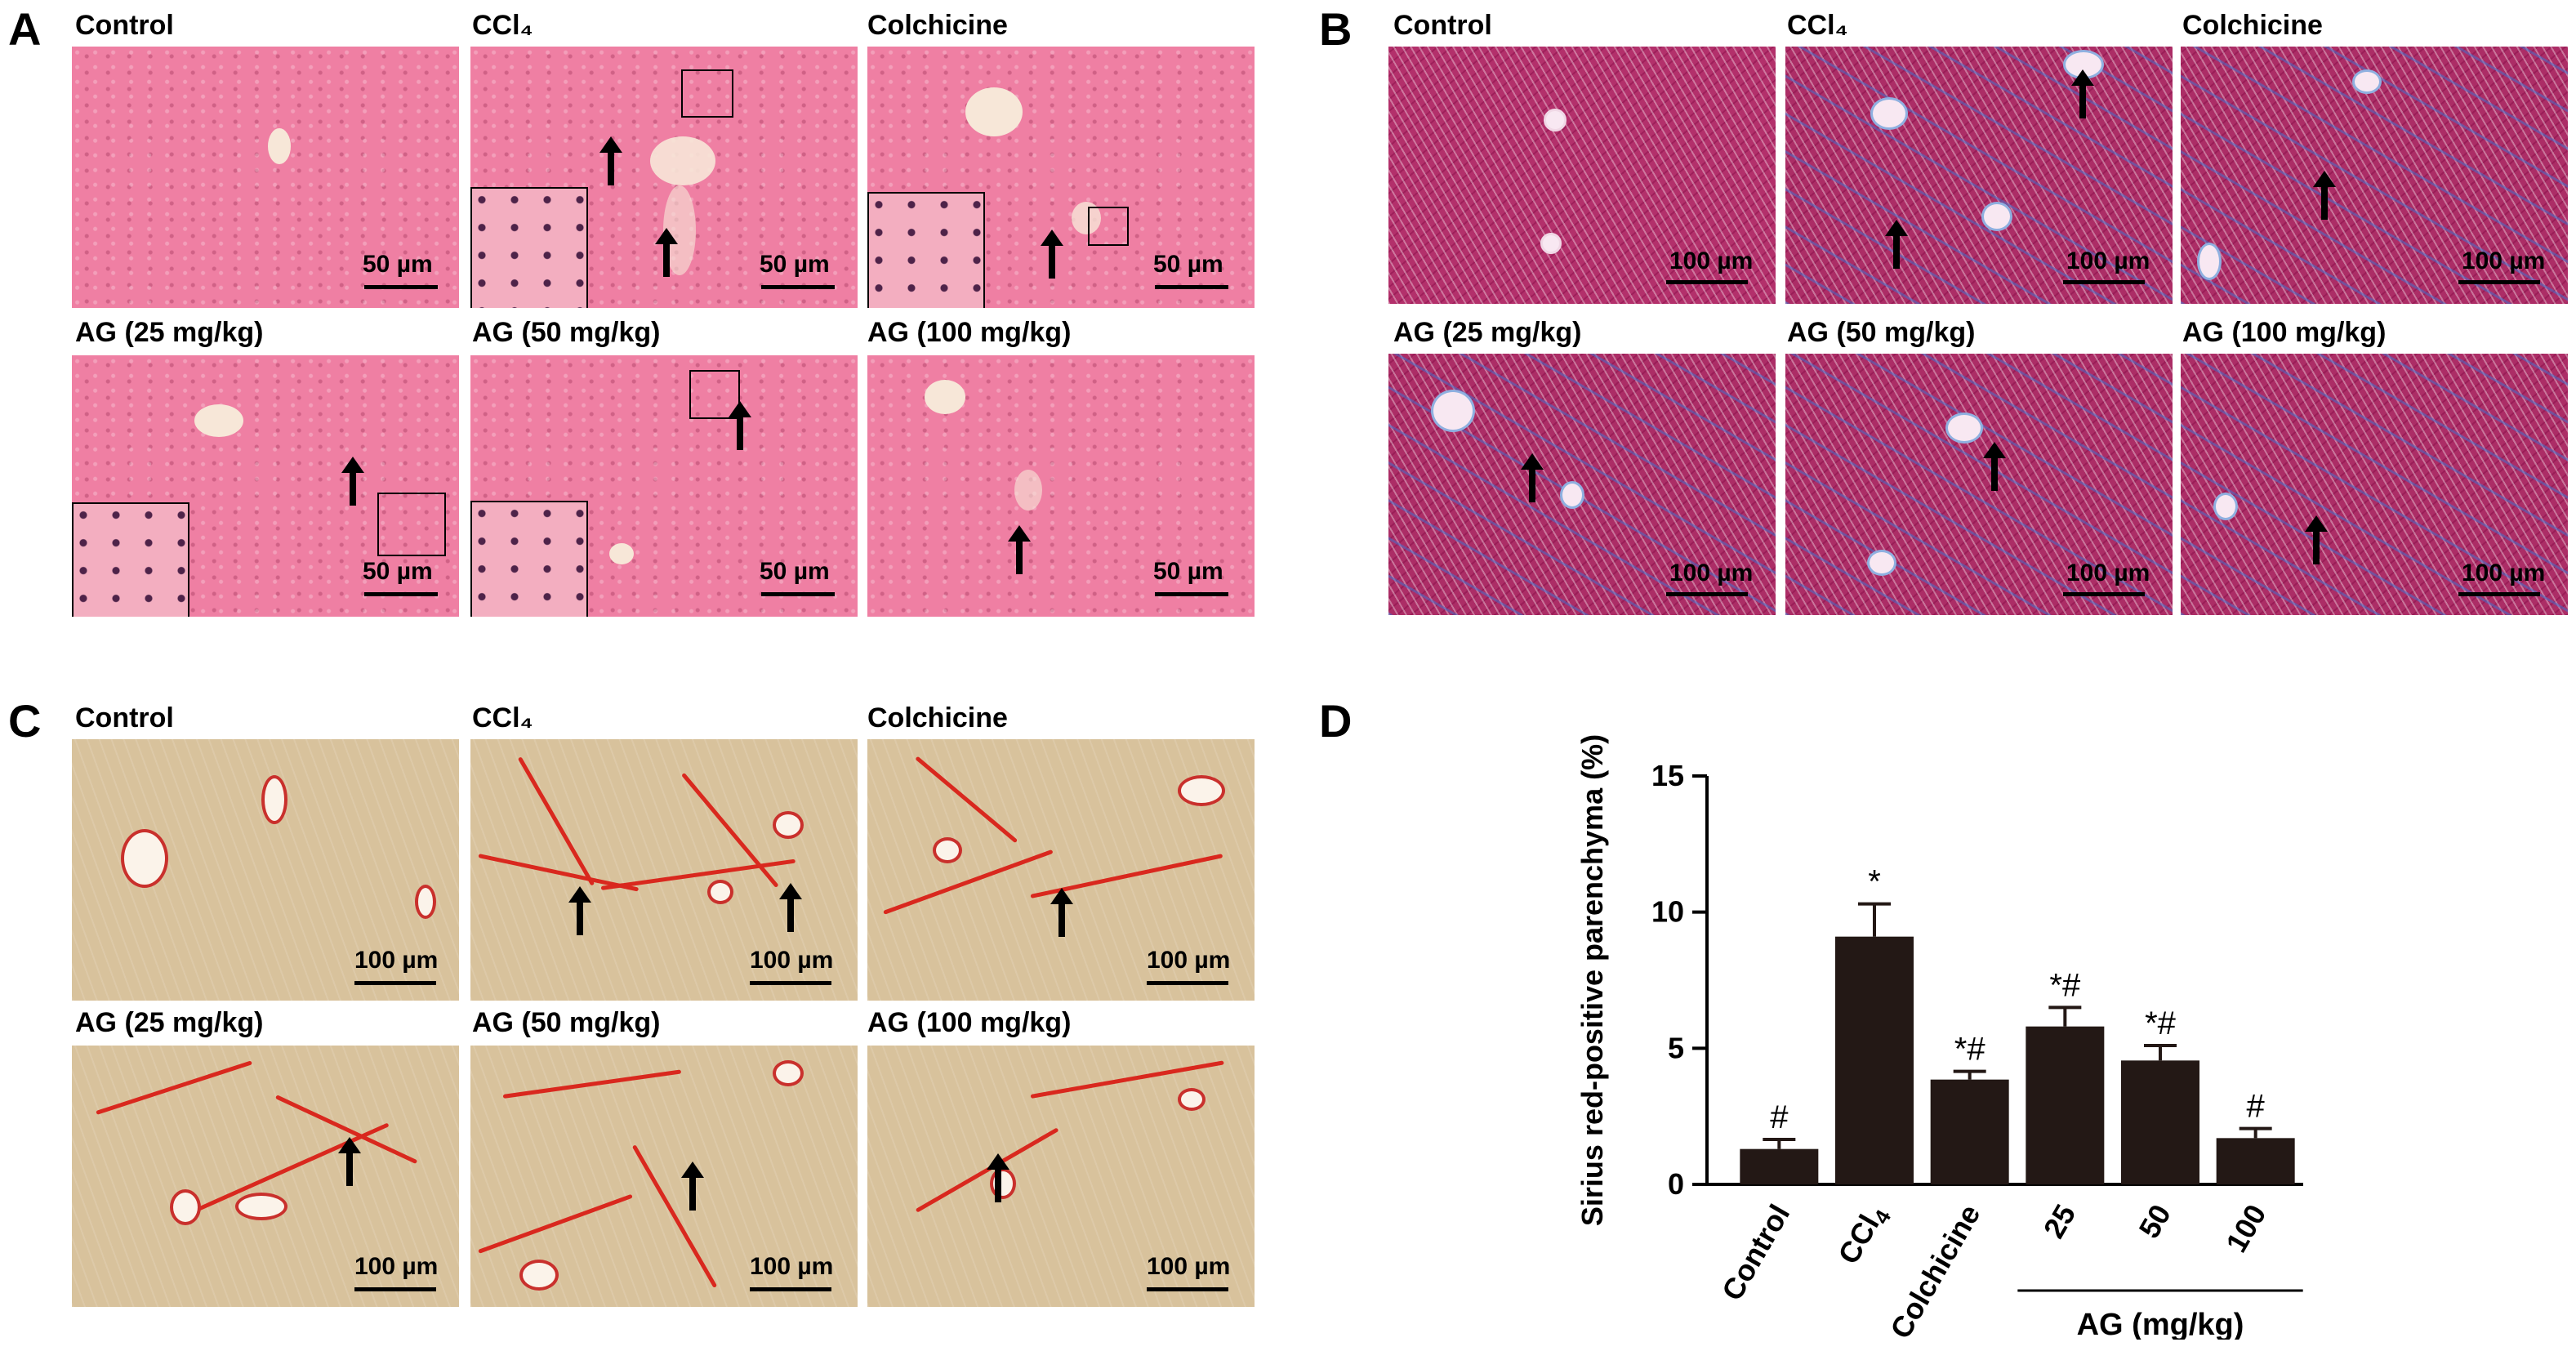 The width and height of the screenshot is (2576, 1360). I want to click on y-tick-label: 5, so click(1676, 1048).